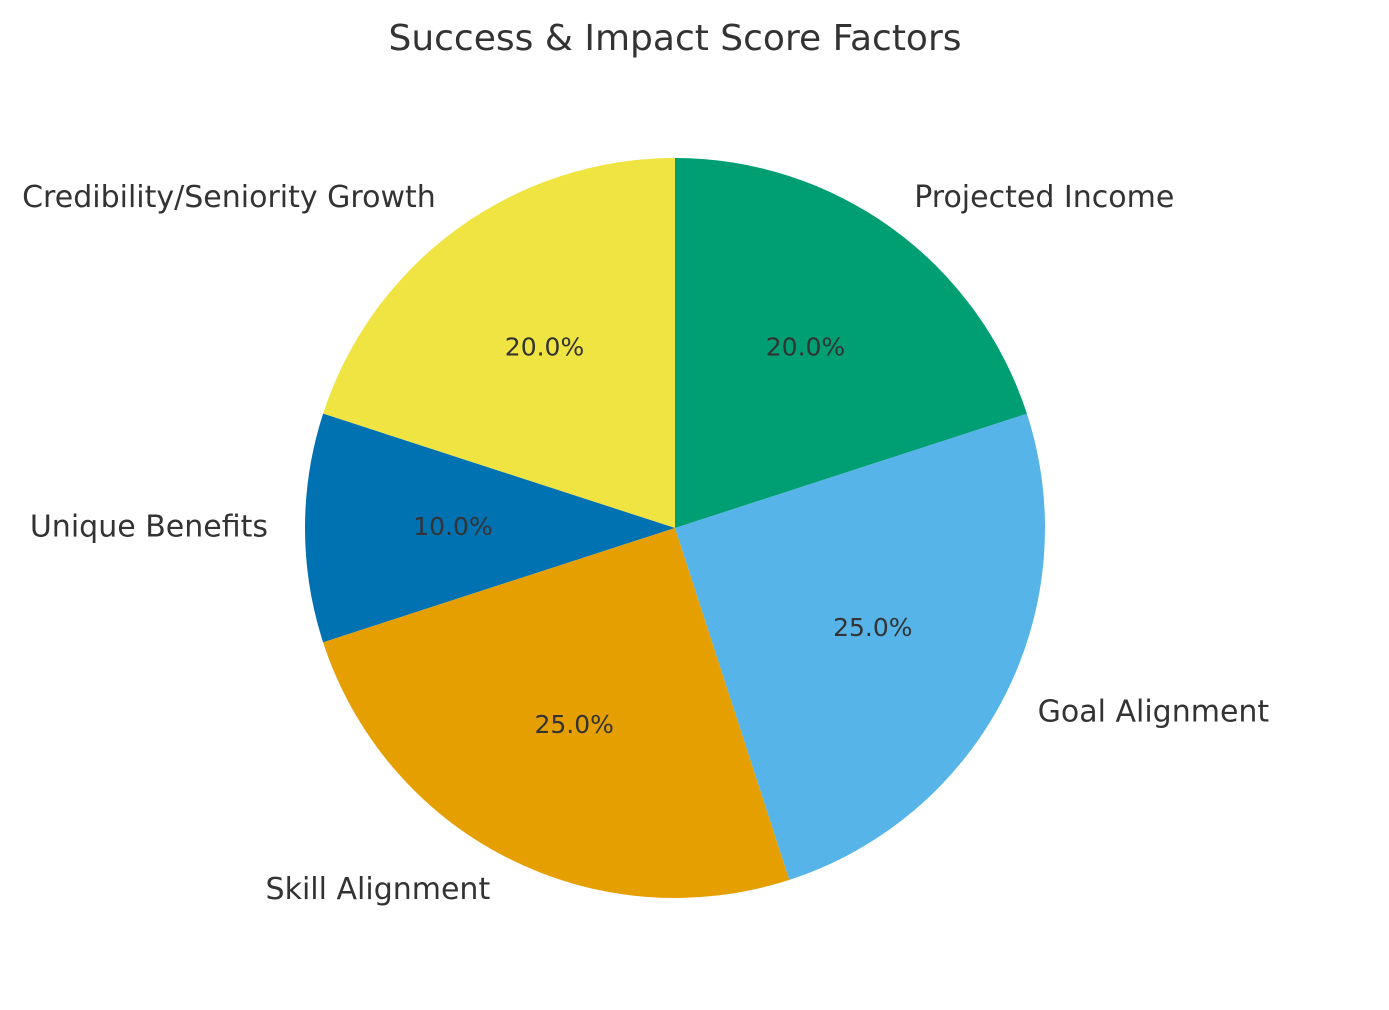 This screenshot has height=1010, width=1389. I want to click on slice-percent-goal-alignment: 25.0%, so click(872, 627).